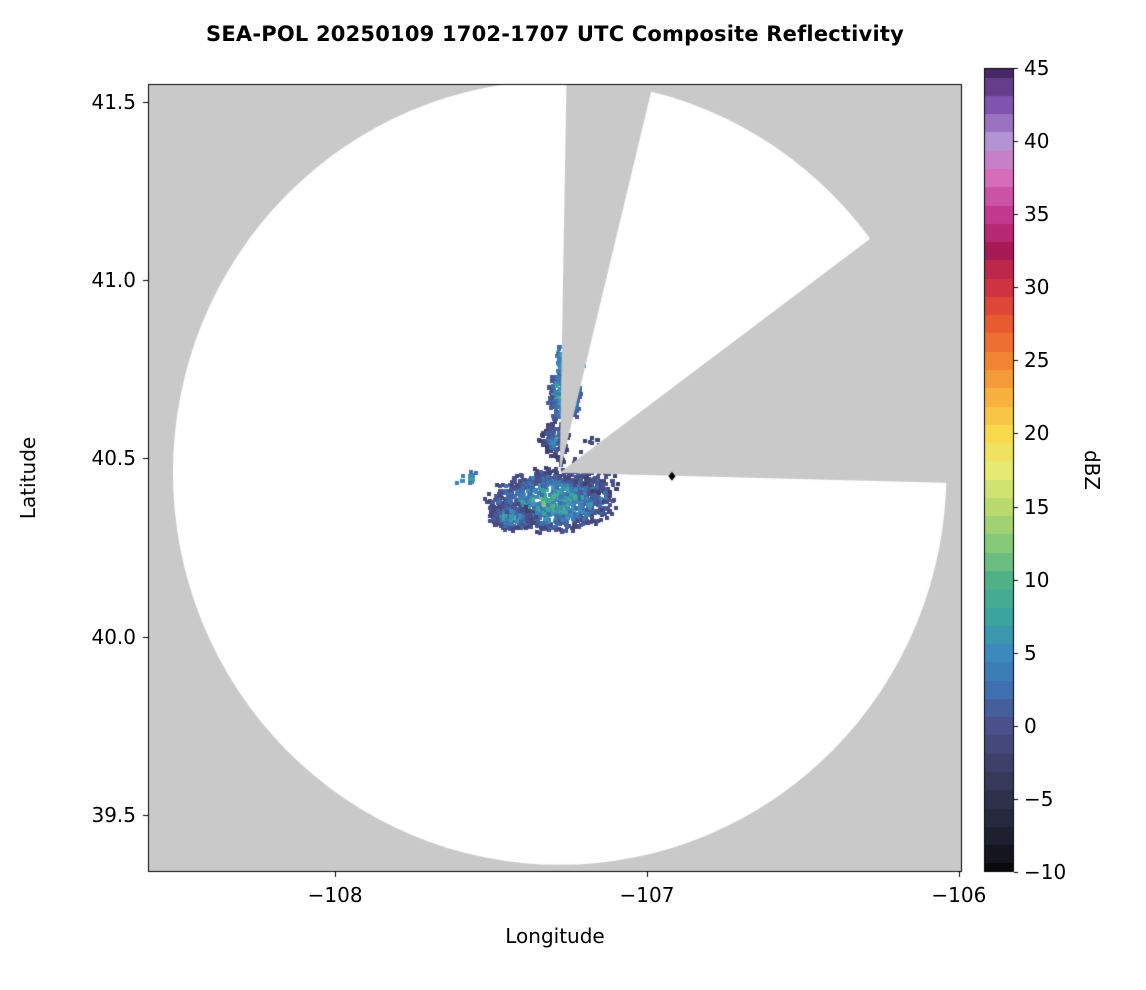  What do you see at coordinates (1030, 725) in the screenshot?
I see `colorbar-tick-label: 0` at bounding box center [1030, 725].